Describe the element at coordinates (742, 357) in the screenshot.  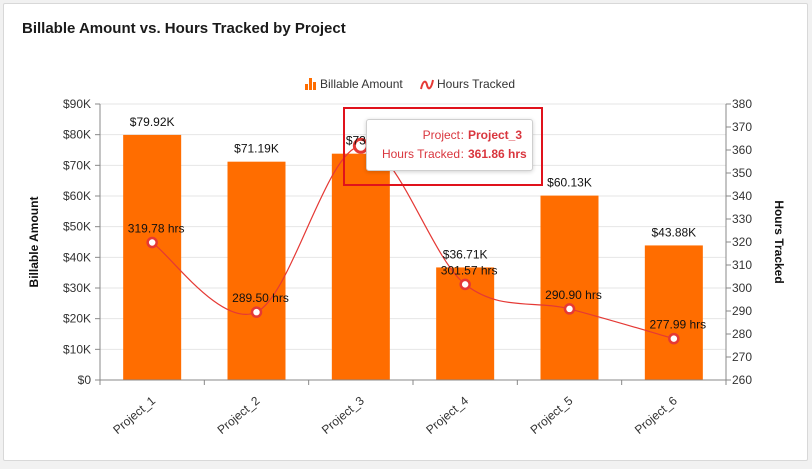
I see `y-tick-label-right: 270` at that location.